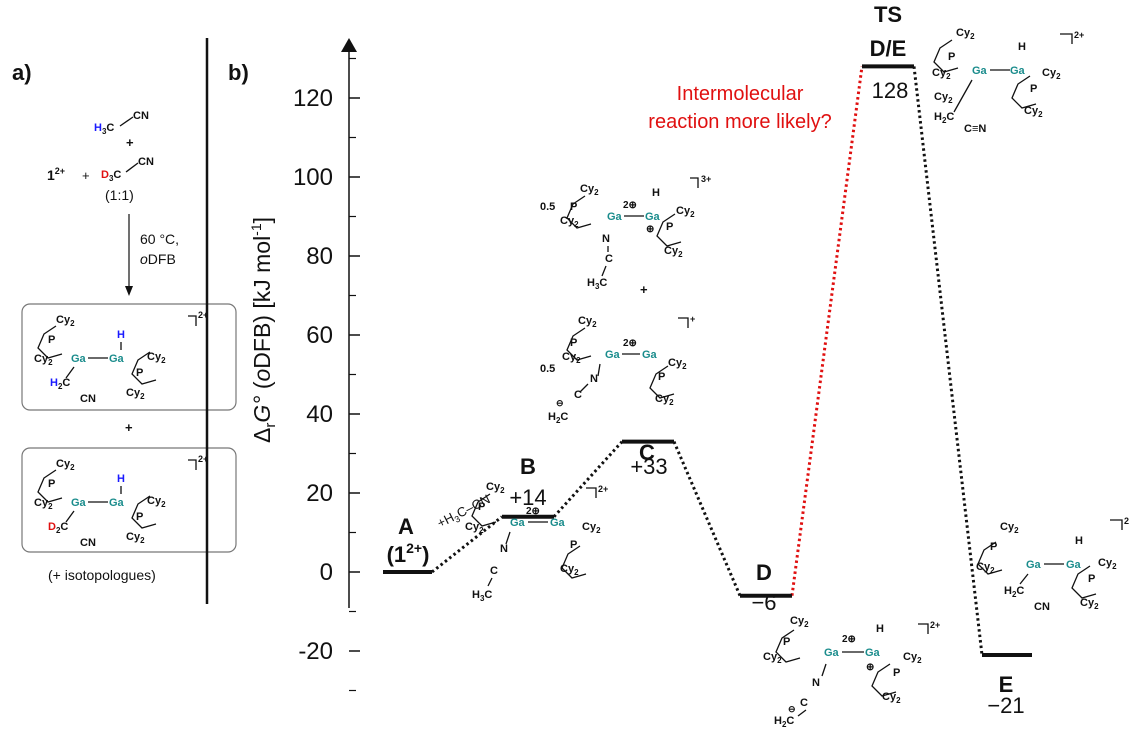  I want to click on cn-1: CN, so click(141, 116).